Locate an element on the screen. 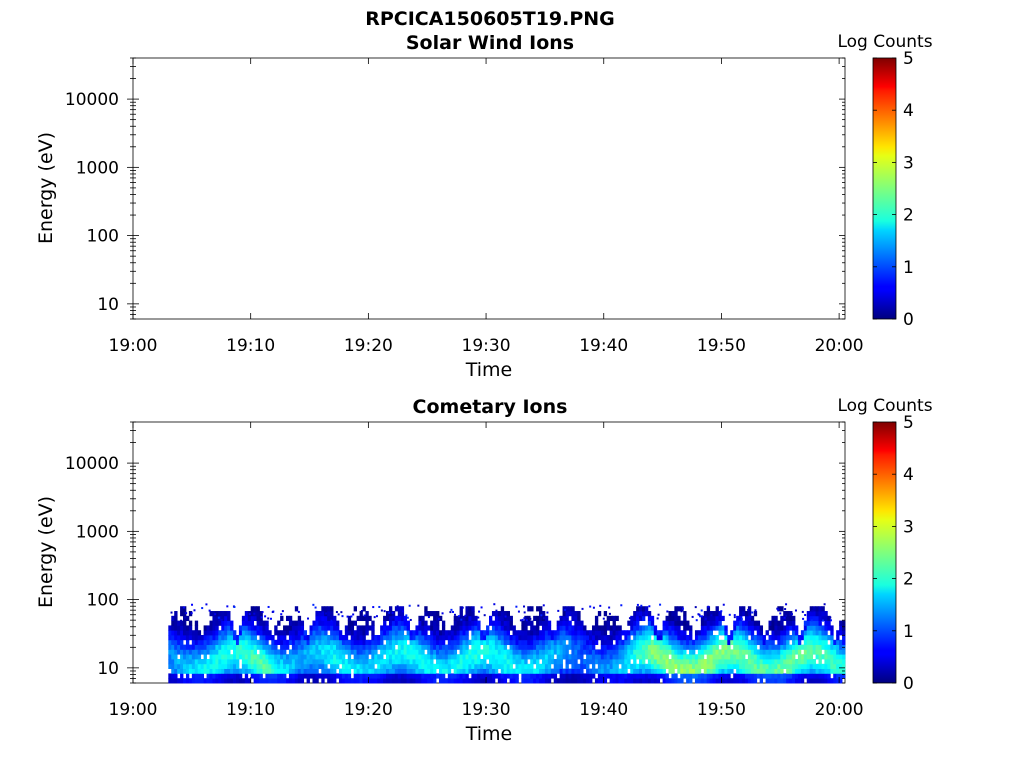 This screenshot has height=768, width=1024. colorbar-tick-label: 4 is located at coordinates (908, 475).